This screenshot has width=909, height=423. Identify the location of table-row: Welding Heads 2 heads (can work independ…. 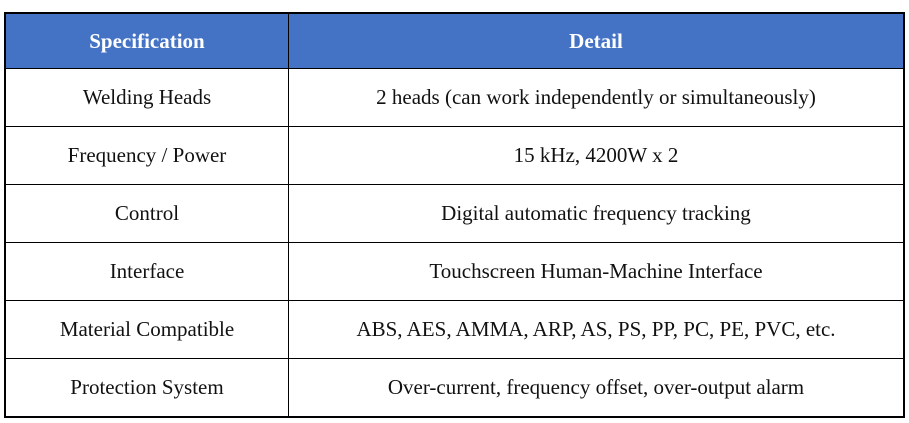
(454, 97).